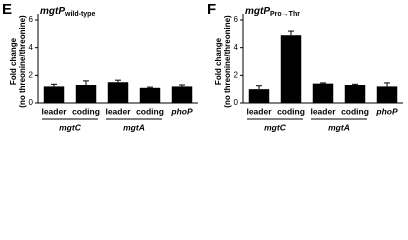  Describe the element at coordinates (211, 9) in the screenshot. I see `panel-letter: F` at that location.